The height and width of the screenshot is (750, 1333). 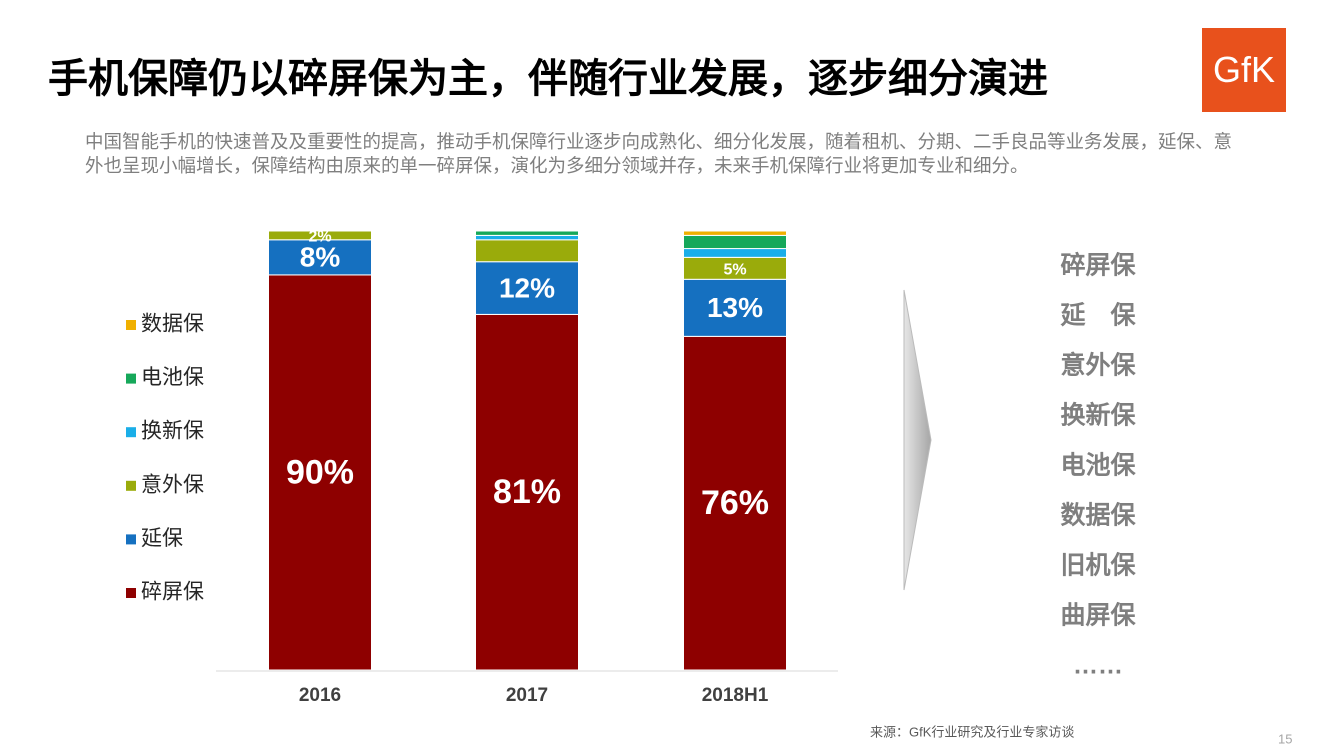 What do you see at coordinates (917, 440) in the screenshot?
I see `arrow` at bounding box center [917, 440].